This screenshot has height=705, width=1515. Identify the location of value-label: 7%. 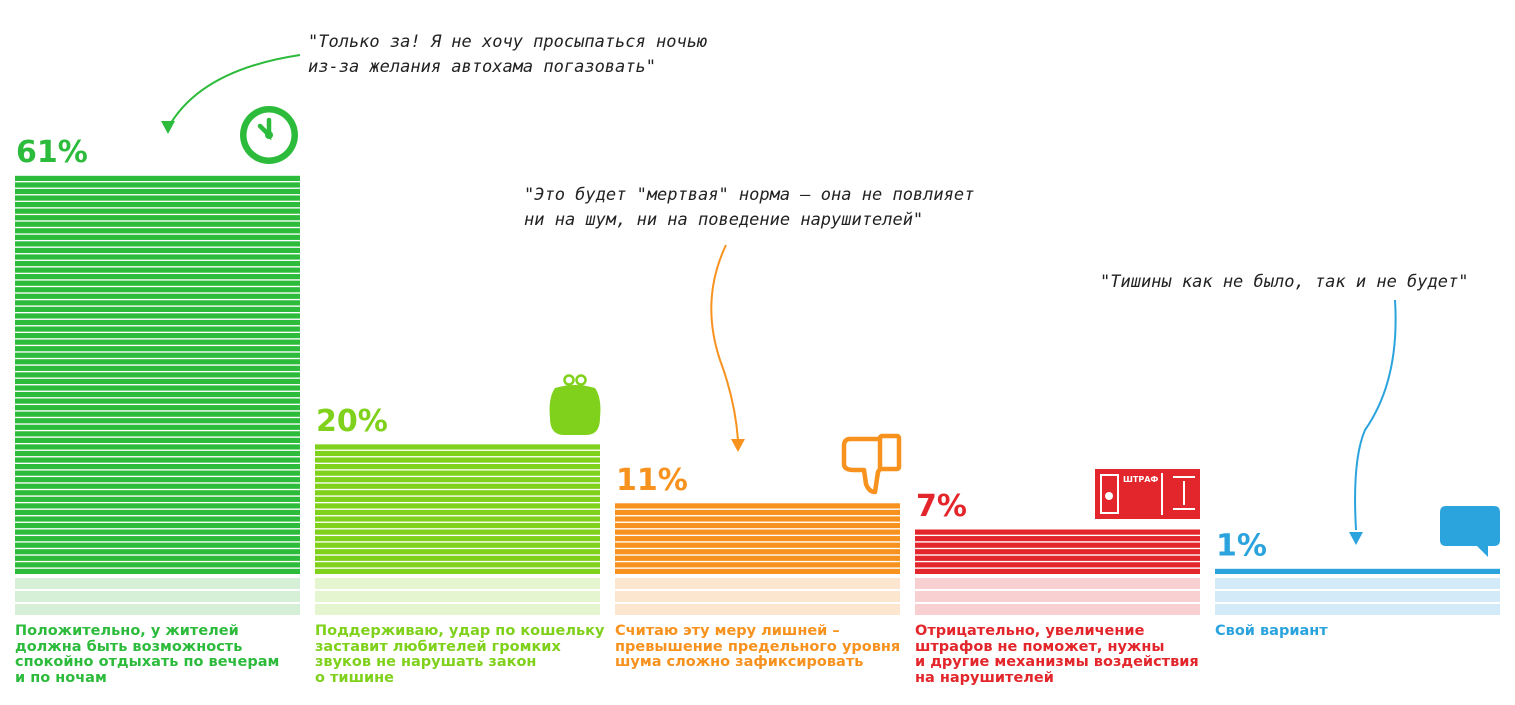
(941, 506).